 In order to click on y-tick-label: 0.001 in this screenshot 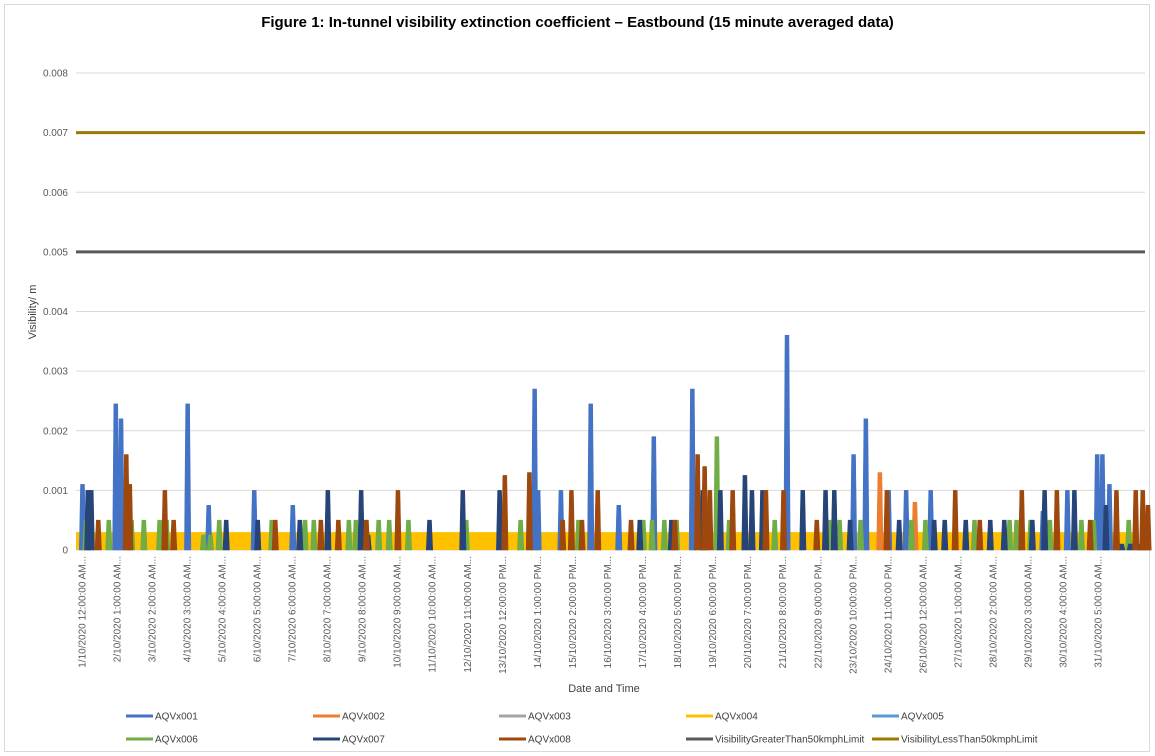, I will do `click(55, 491)`.